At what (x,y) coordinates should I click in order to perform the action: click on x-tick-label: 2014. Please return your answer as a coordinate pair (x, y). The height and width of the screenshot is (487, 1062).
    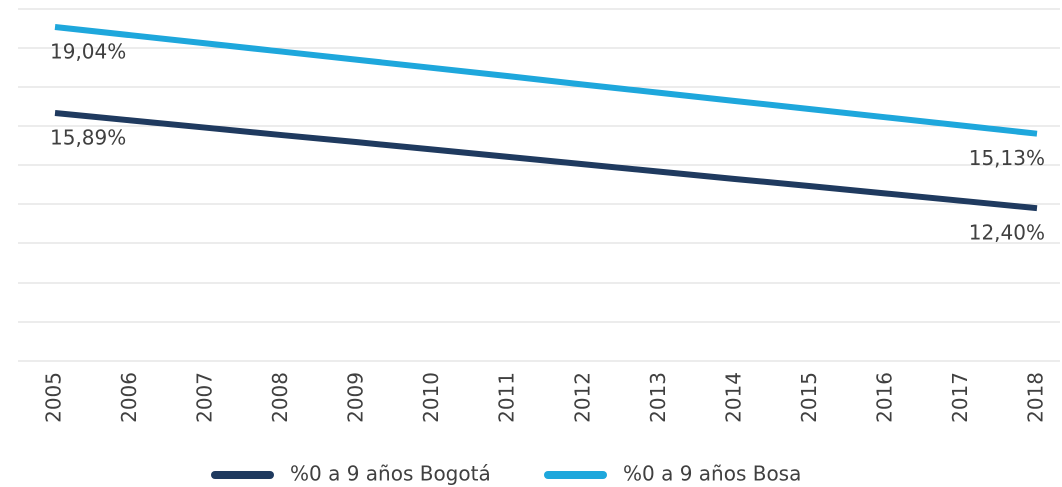
    Looking at the image, I should click on (733, 397).